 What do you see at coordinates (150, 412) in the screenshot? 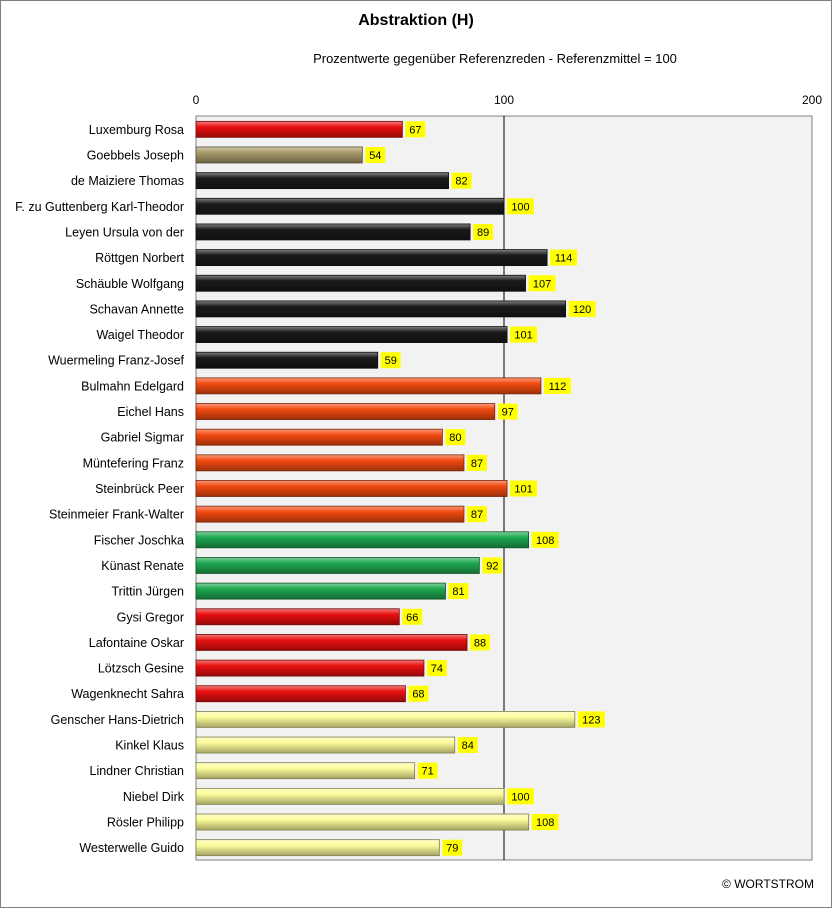
I see `category-label: Eichel Hans` at bounding box center [150, 412].